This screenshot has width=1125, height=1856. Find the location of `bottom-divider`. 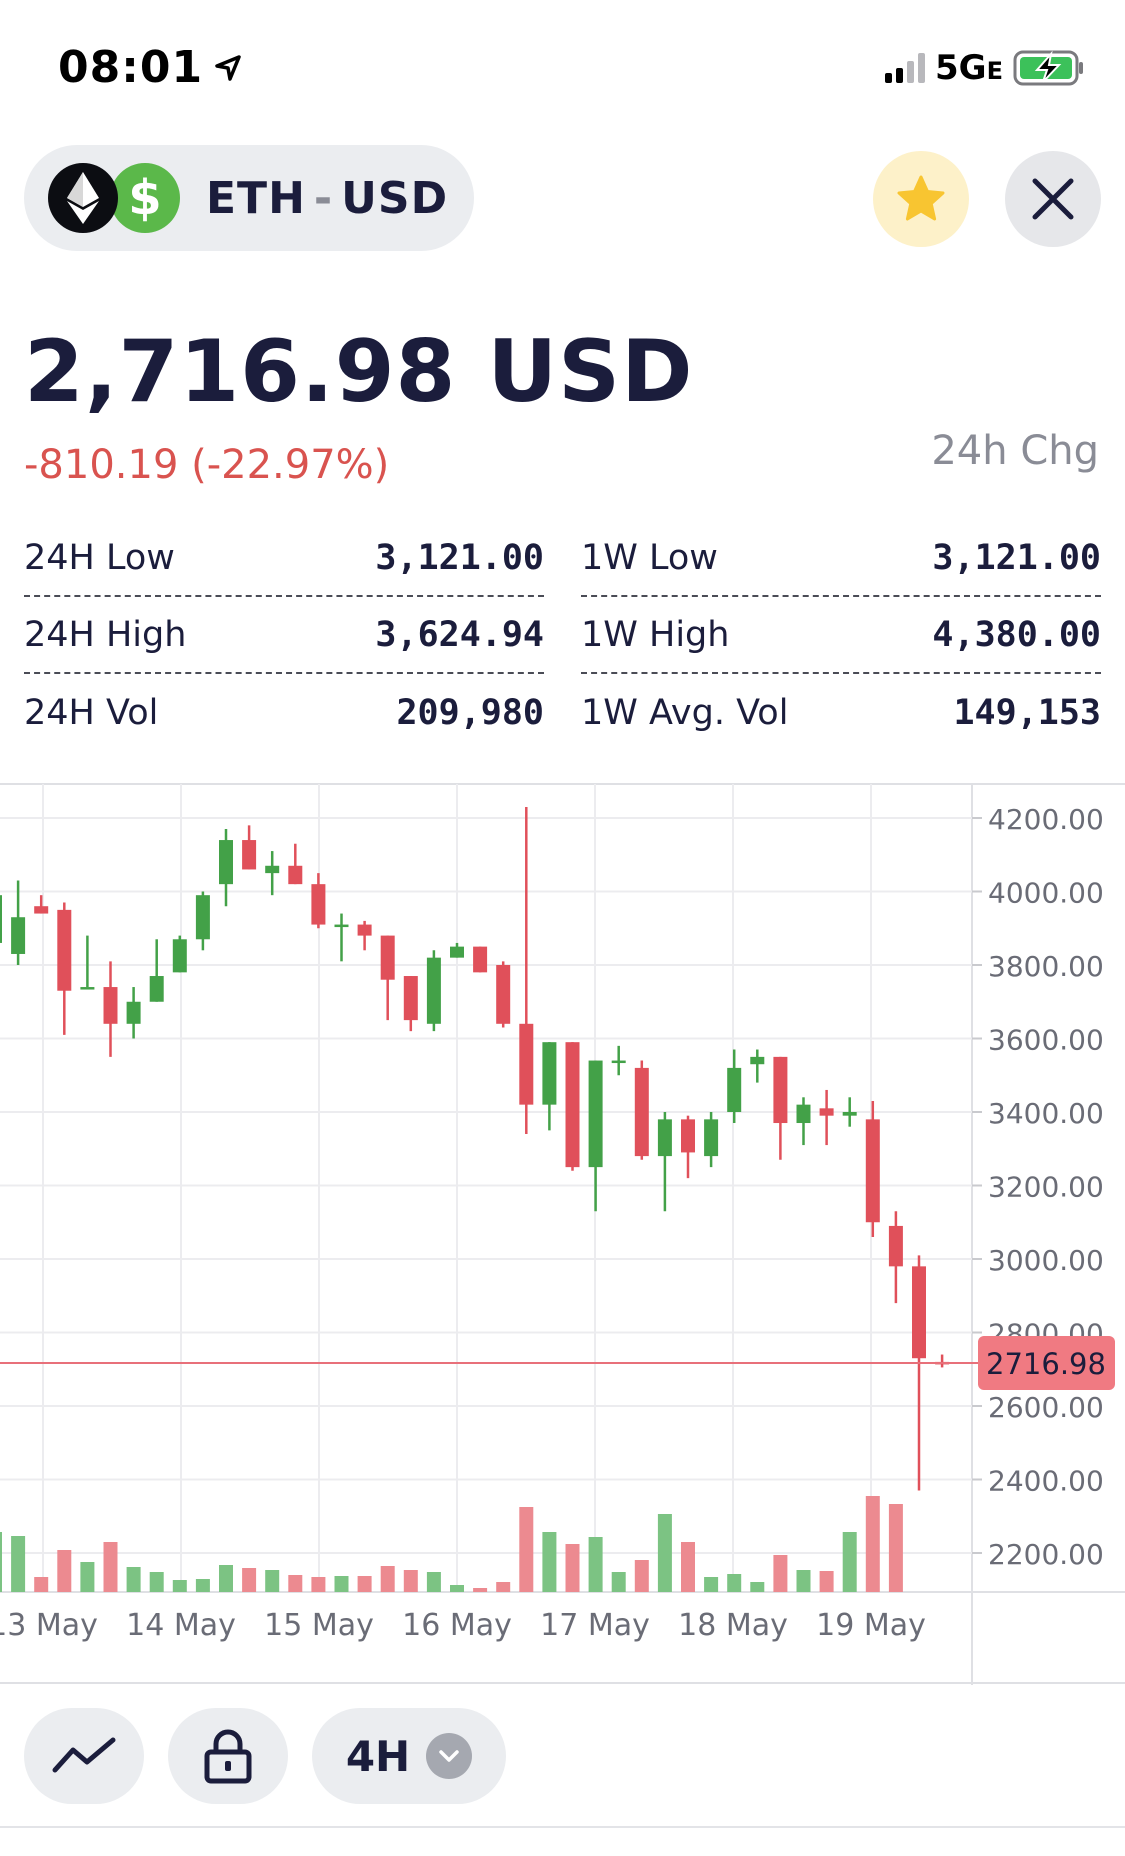

bottom-divider is located at coordinates (562, 1827).